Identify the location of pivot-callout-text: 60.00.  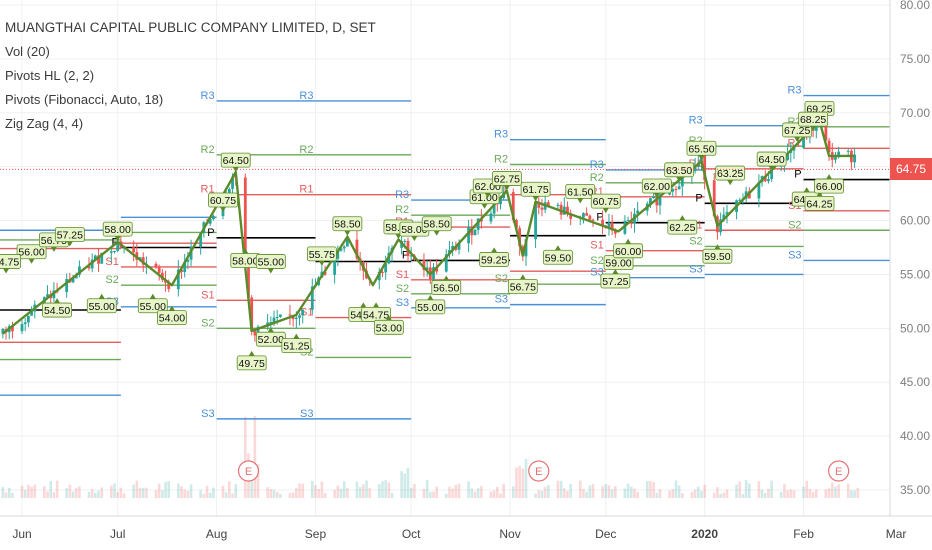
(628, 252).